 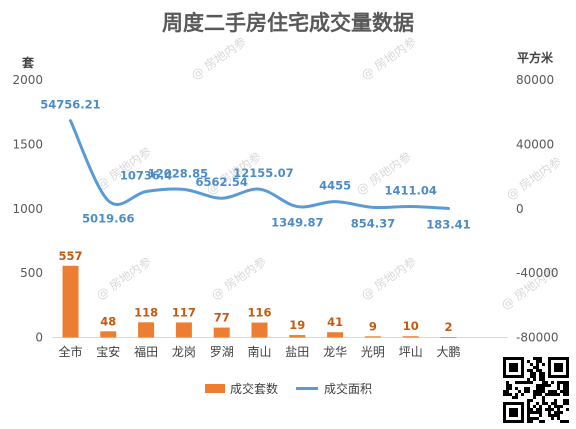 I want to click on bars-series, so click(x=259, y=302).